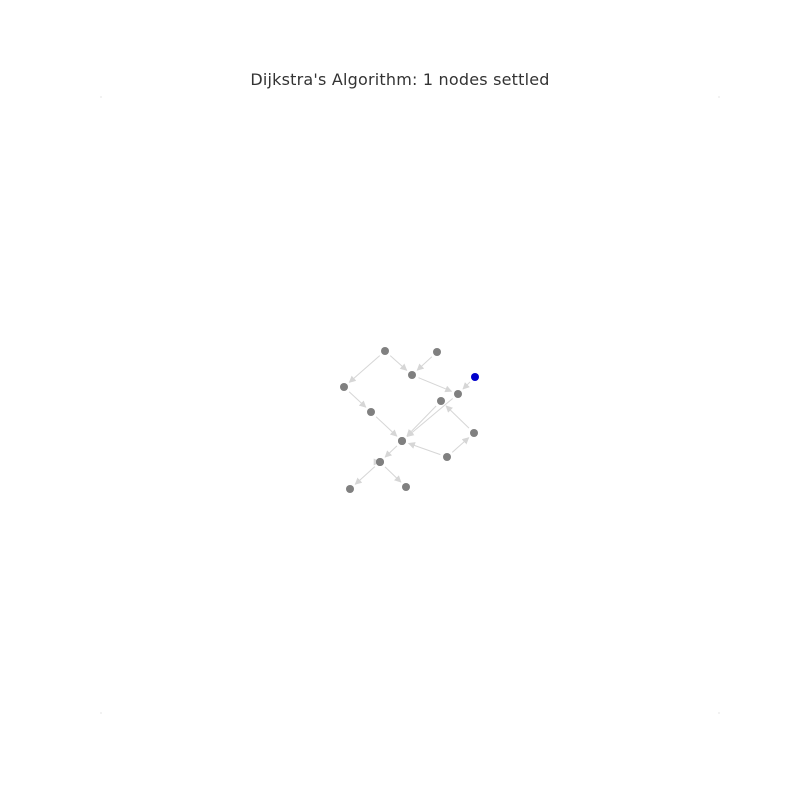 The height and width of the screenshot is (800, 800). Describe the element at coordinates (466, 385) in the screenshot. I see `graph-edge-n0-n1` at that location.